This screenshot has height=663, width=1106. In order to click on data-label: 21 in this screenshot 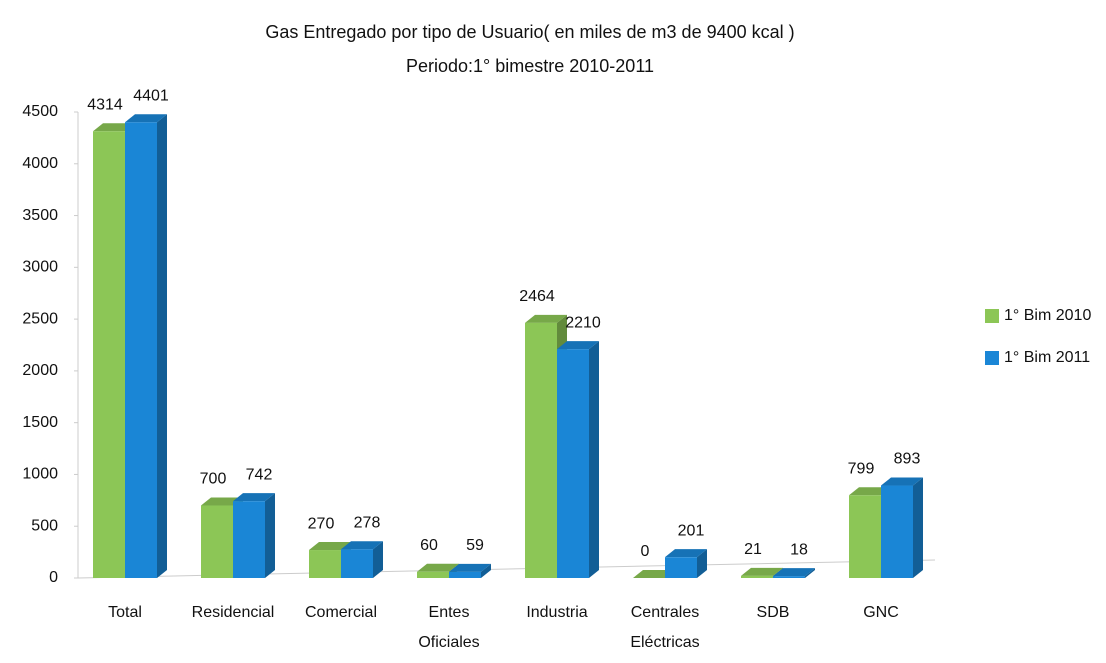, I will do `click(753, 549)`.